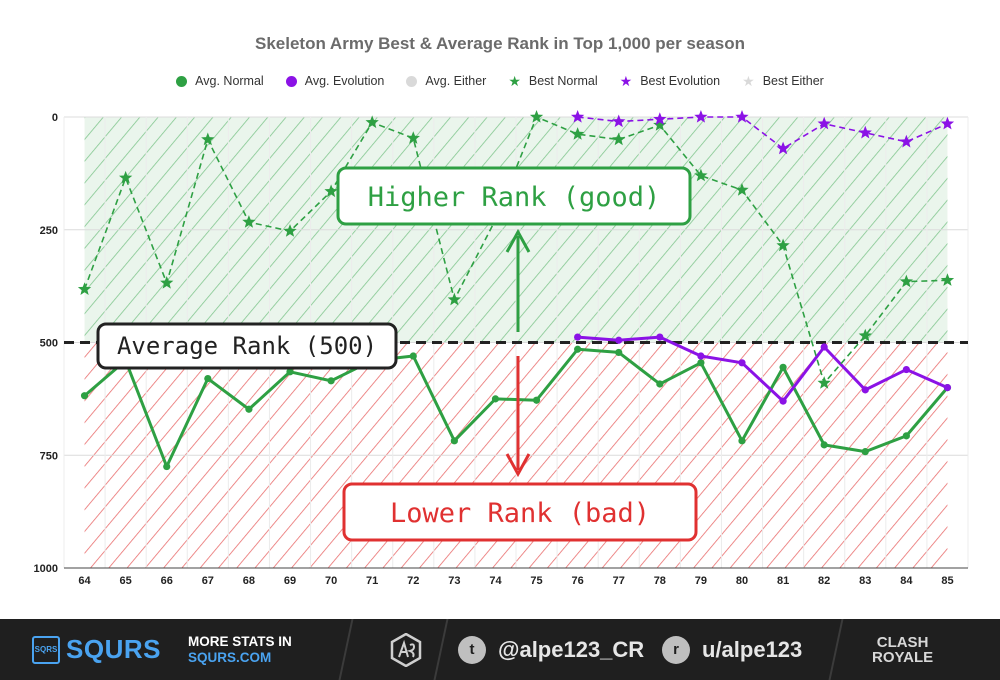 This screenshot has width=1000, height=680. I want to click on legend-label: Best Either, so click(793, 81).